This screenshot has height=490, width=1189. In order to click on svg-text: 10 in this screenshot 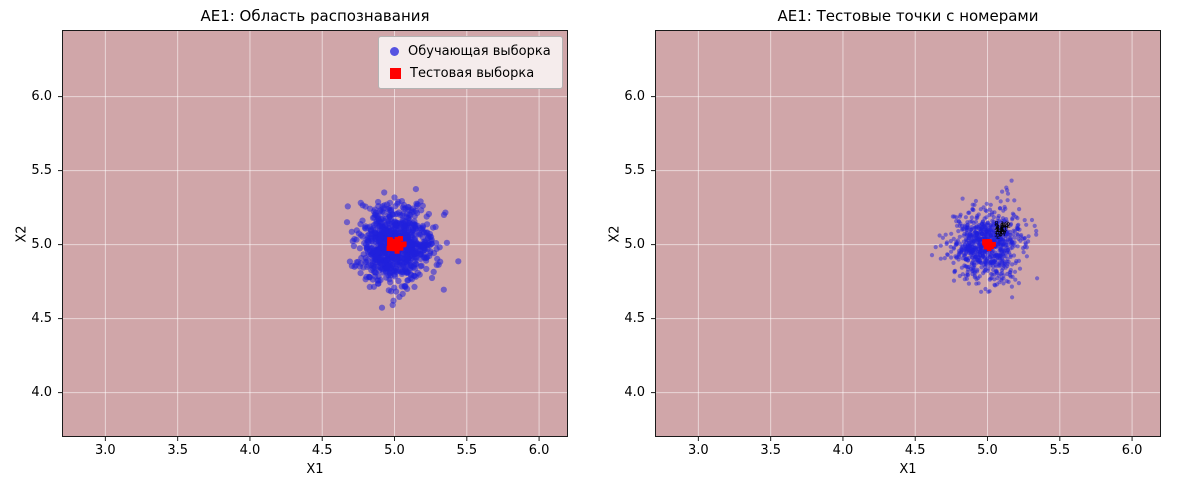, I will do `click(1000, 232)`.